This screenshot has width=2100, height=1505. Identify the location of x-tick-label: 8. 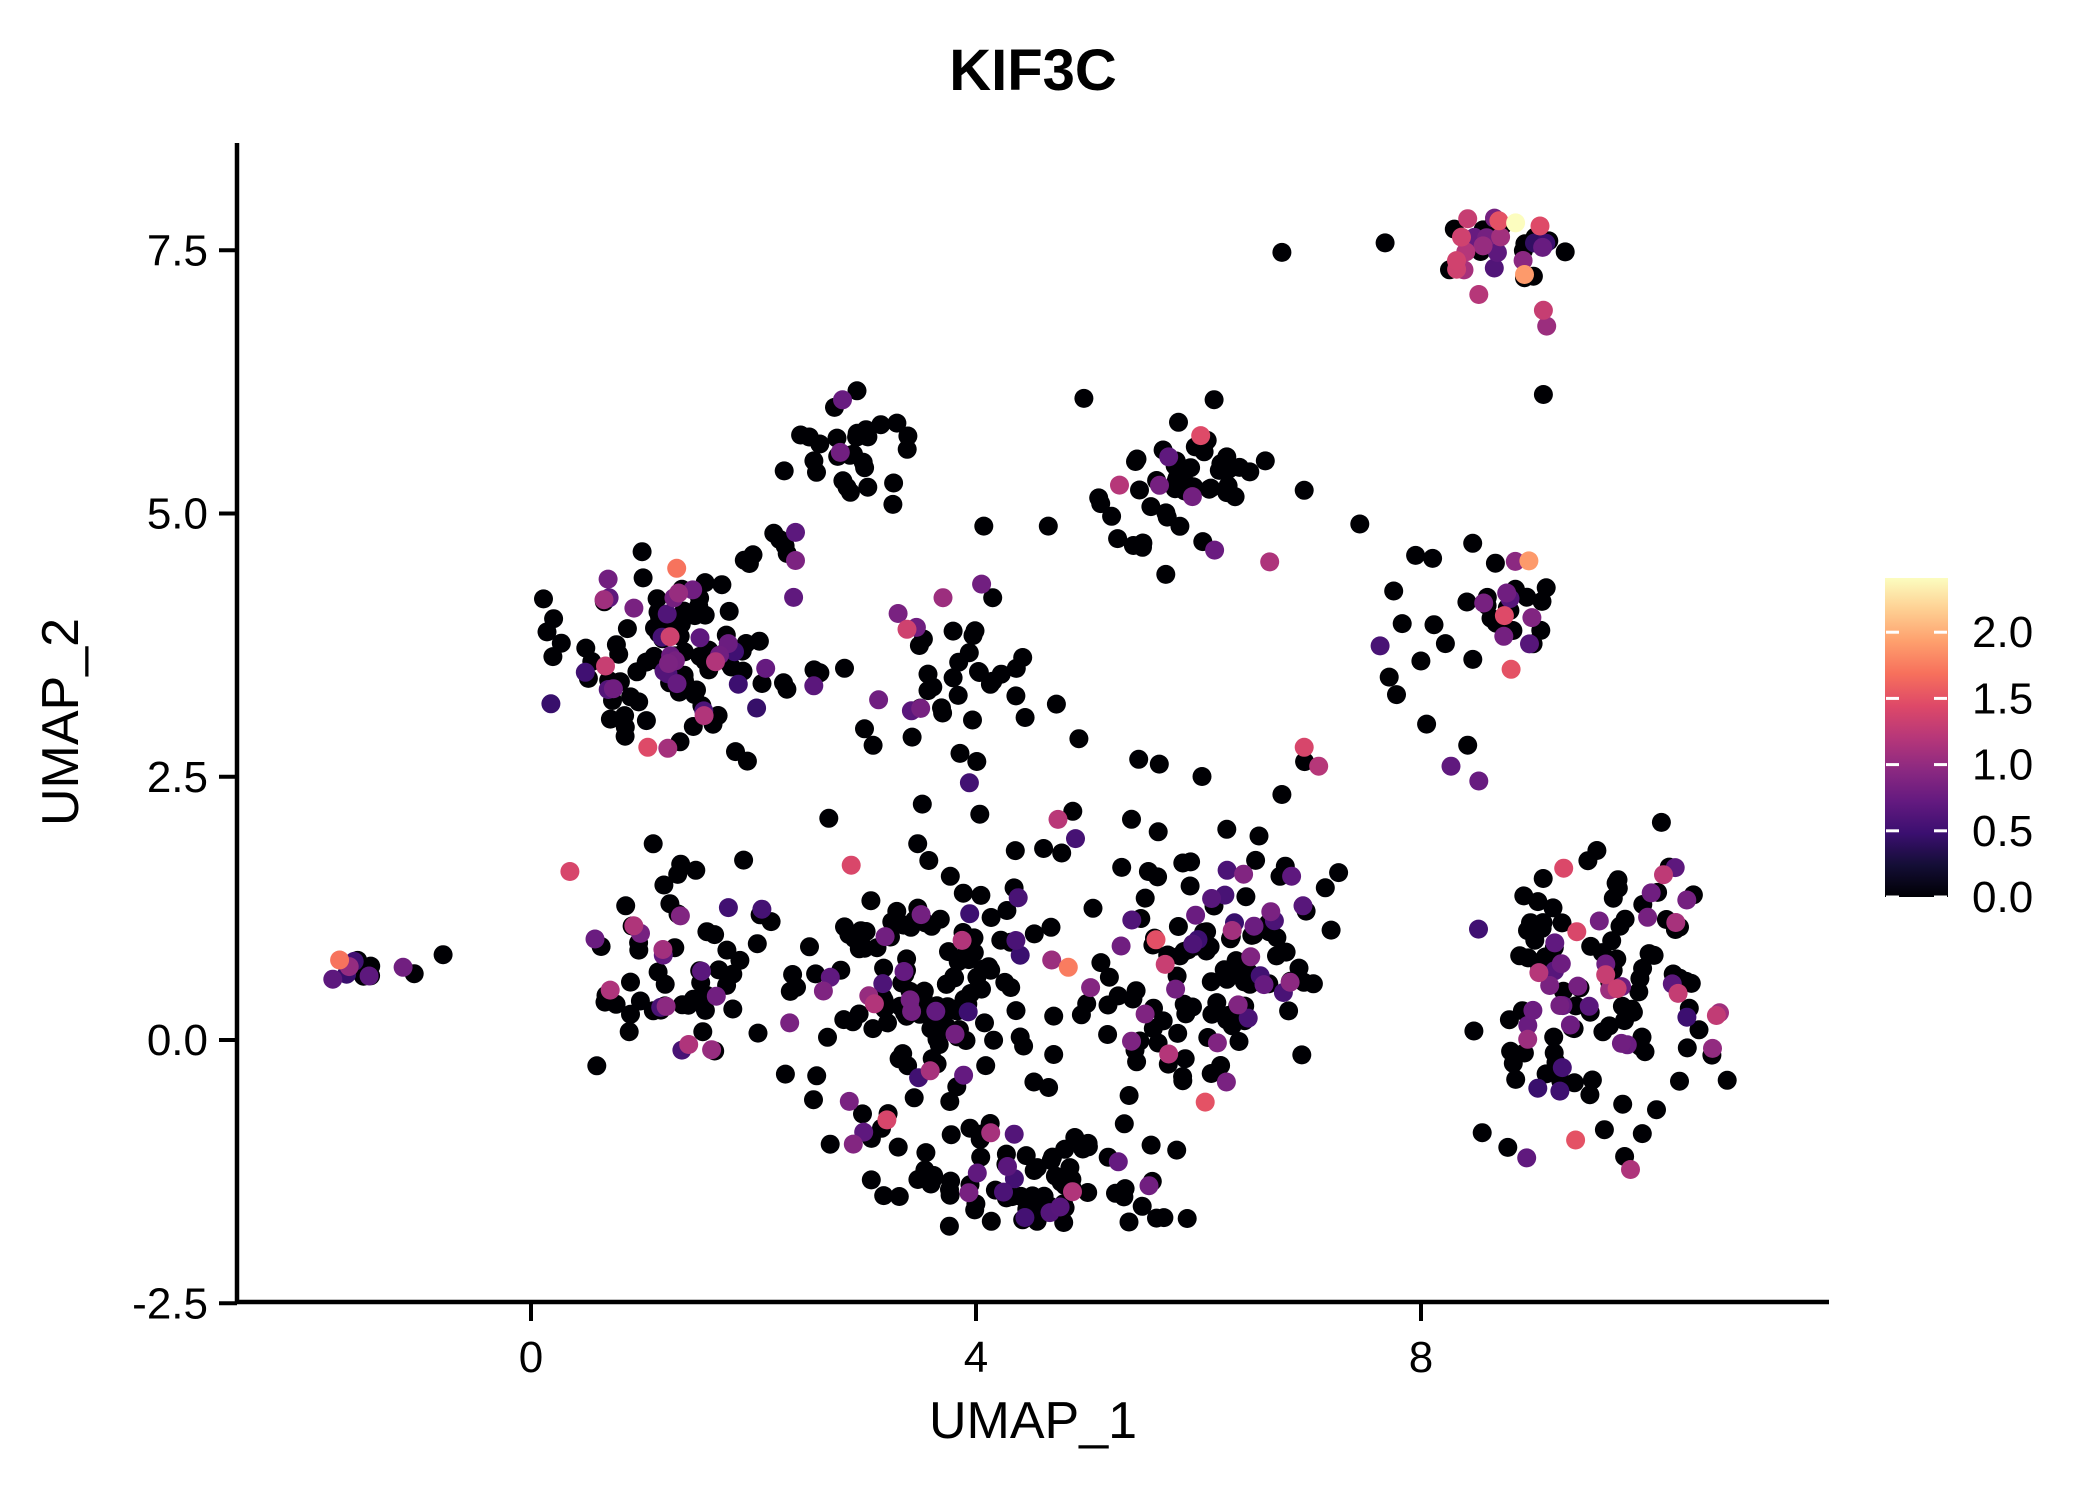
(1421, 1357).